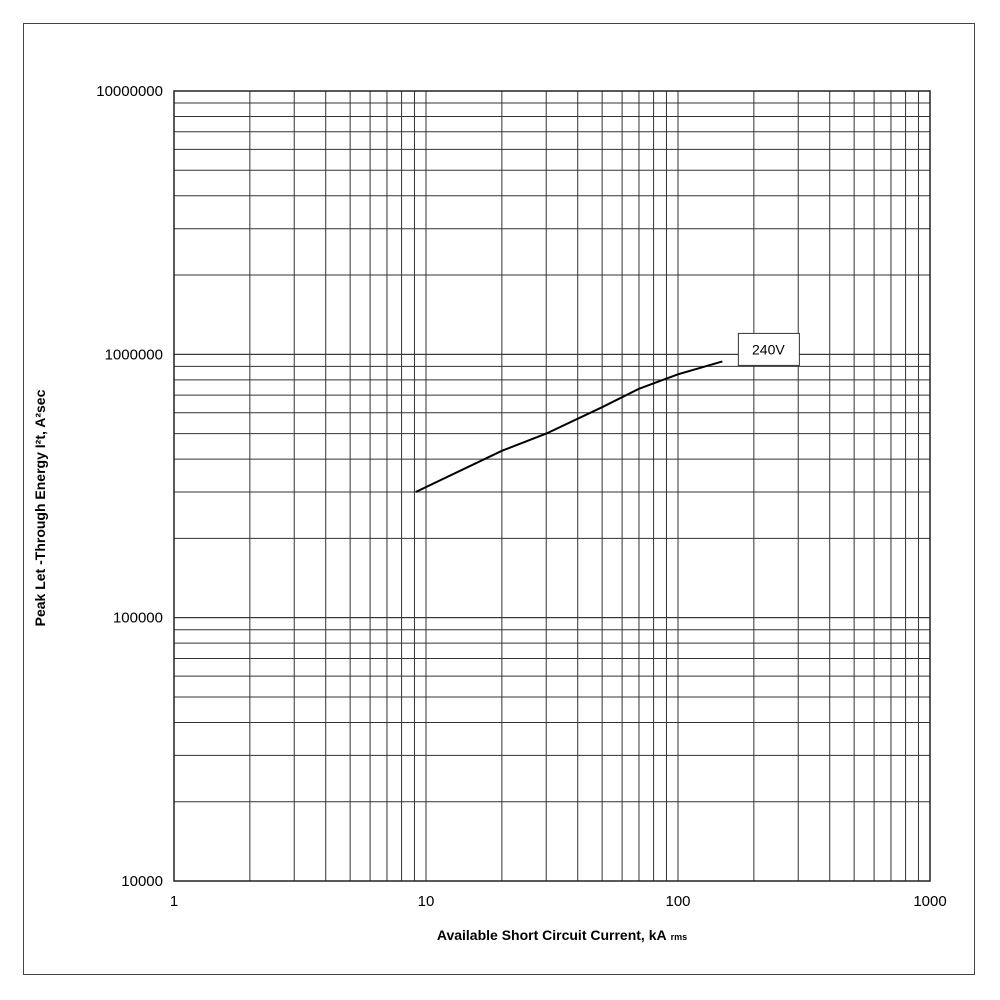  Describe the element at coordinates (679, 937) in the screenshot. I see `x-axis-label-subscript: rms` at that location.